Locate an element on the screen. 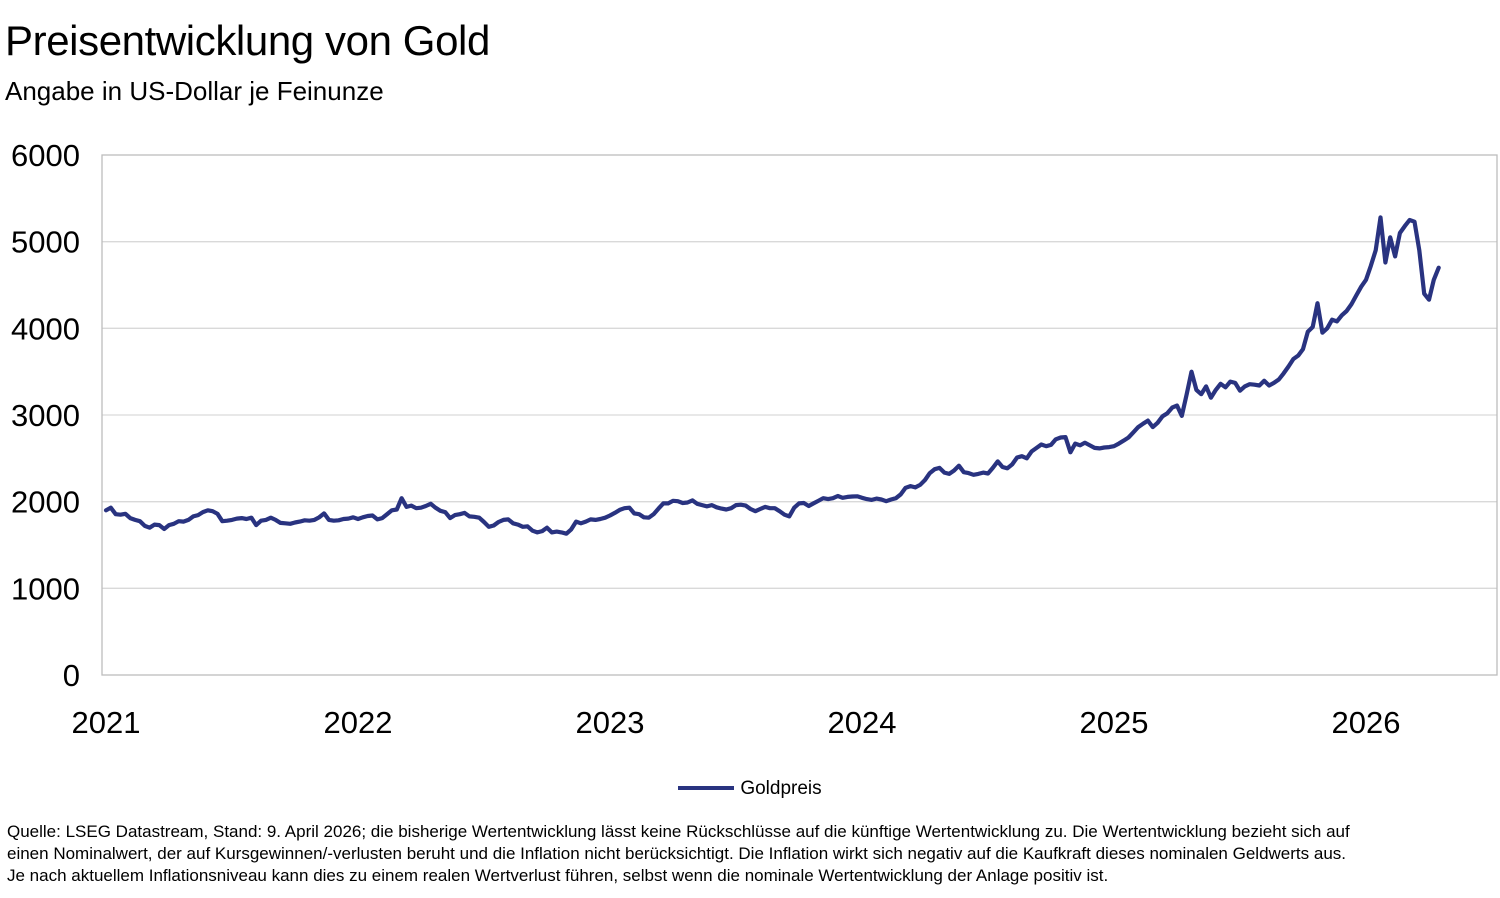  x-axis-label: 2023 is located at coordinates (610, 722).